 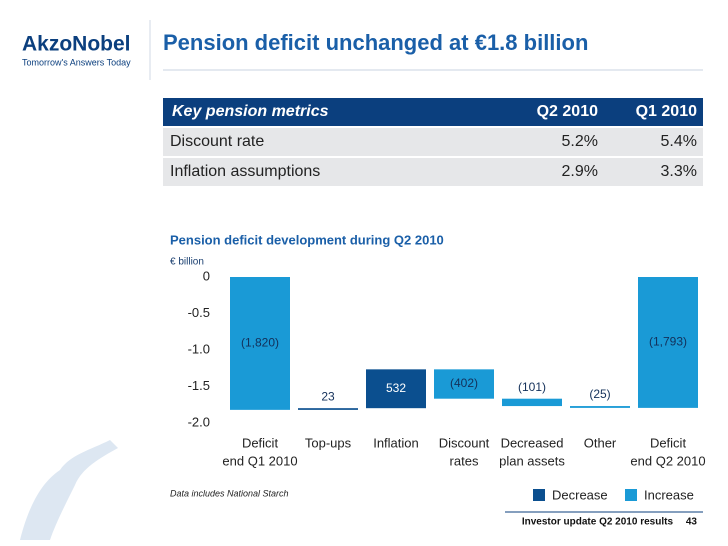 What do you see at coordinates (580, 171) in the screenshot?
I see `table-cell: 2.9%` at bounding box center [580, 171].